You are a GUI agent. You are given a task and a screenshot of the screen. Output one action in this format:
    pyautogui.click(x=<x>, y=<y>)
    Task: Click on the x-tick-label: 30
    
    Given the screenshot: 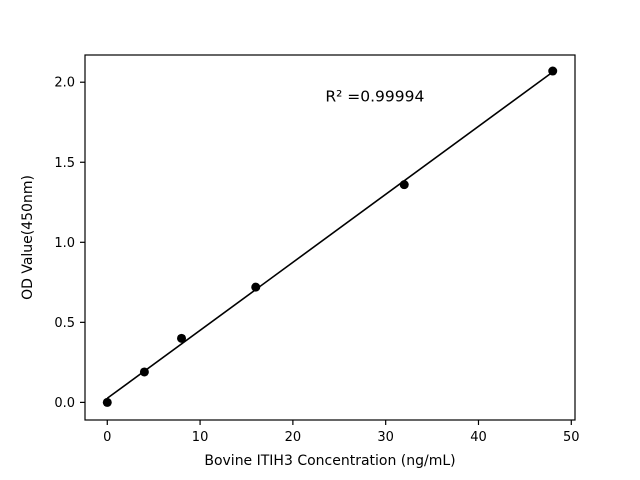 What is the action you would take?
    pyautogui.click(x=385, y=437)
    